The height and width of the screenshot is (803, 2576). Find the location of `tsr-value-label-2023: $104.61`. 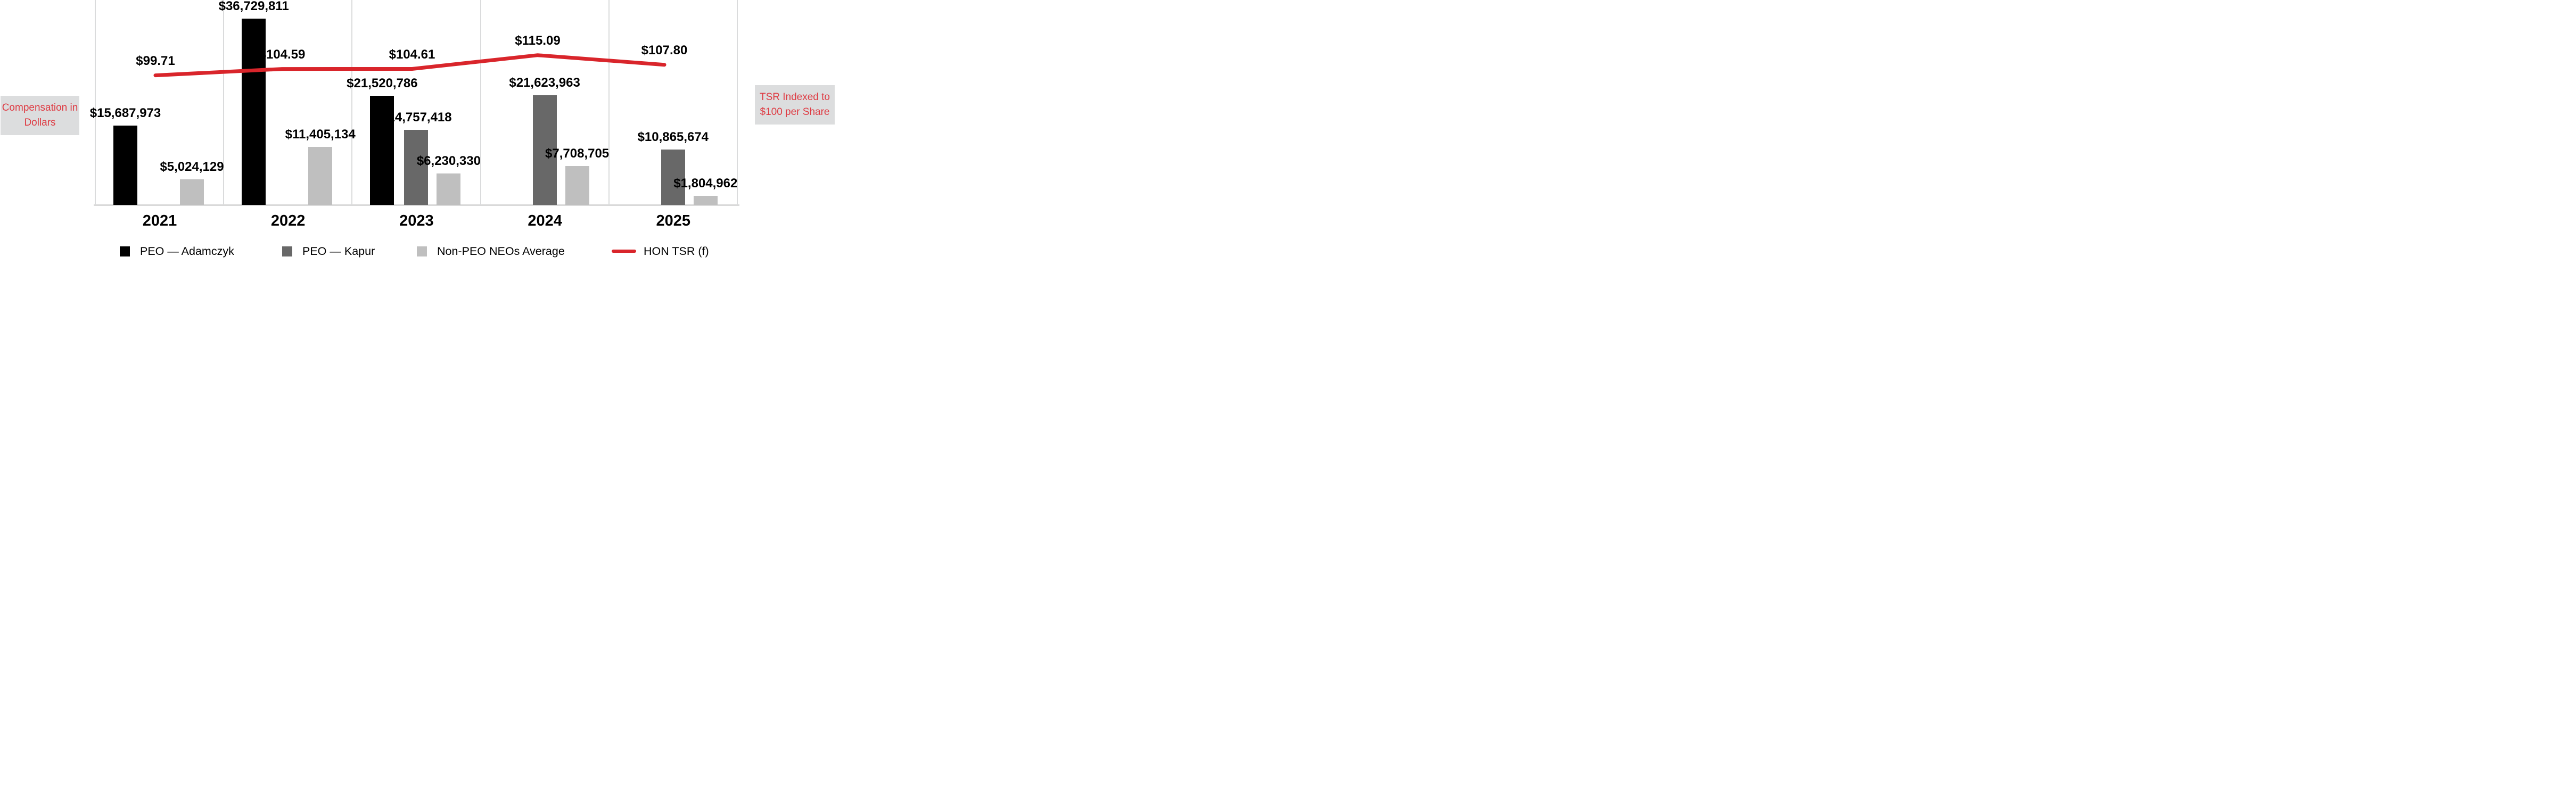

tsr-value-label-2023: $104.61 is located at coordinates (412, 55).